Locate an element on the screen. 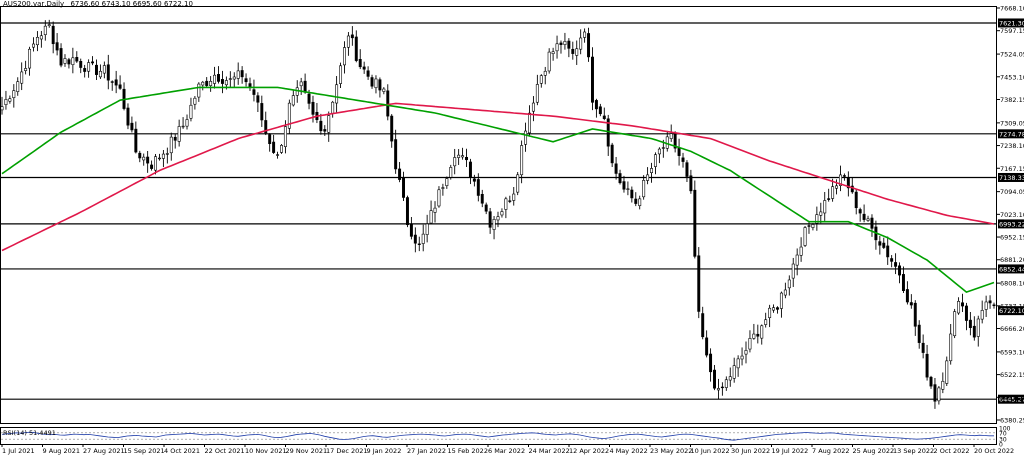 This screenshot has height=455, width=1024. level-label-0: 7621.30 is located at coordinates (1011, 23).